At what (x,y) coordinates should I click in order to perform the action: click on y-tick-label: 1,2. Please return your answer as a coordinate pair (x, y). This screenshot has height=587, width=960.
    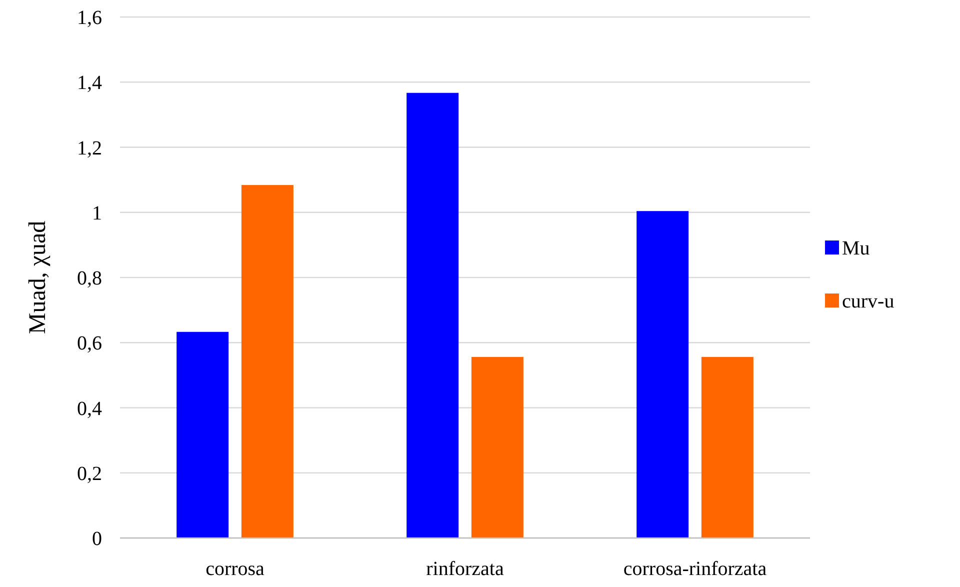
    Looking at the image, I should click on (89, 148).